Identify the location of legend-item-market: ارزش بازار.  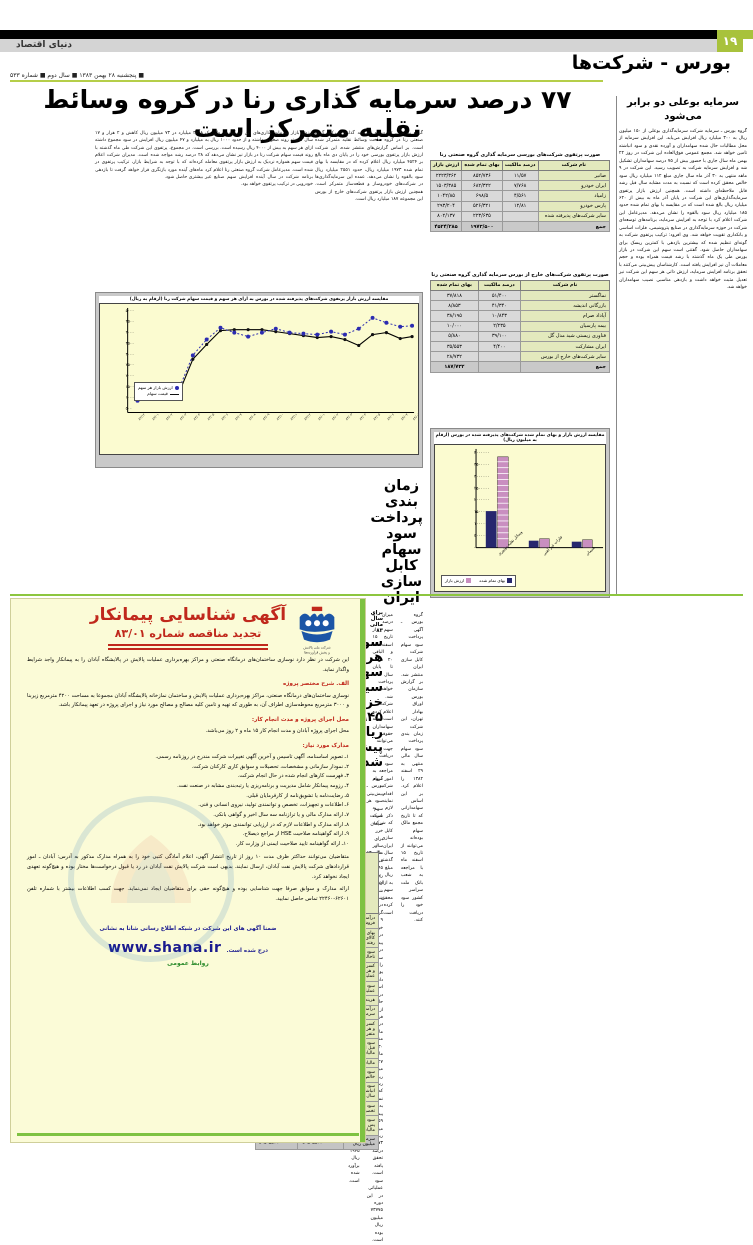
(458, 580).